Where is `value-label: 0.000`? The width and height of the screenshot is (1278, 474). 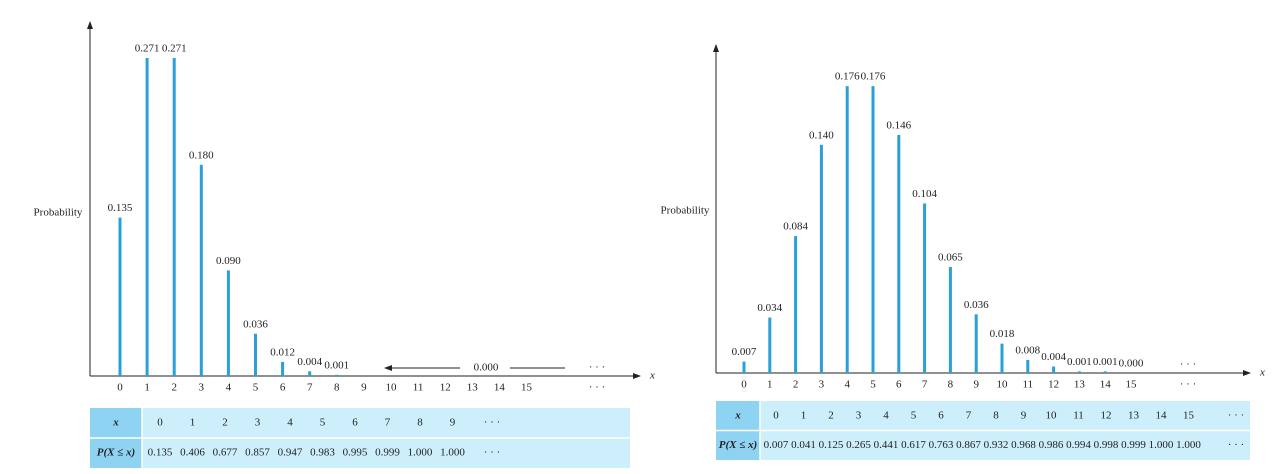 value-label: 0.000 is located at coordinates (1131, 364).